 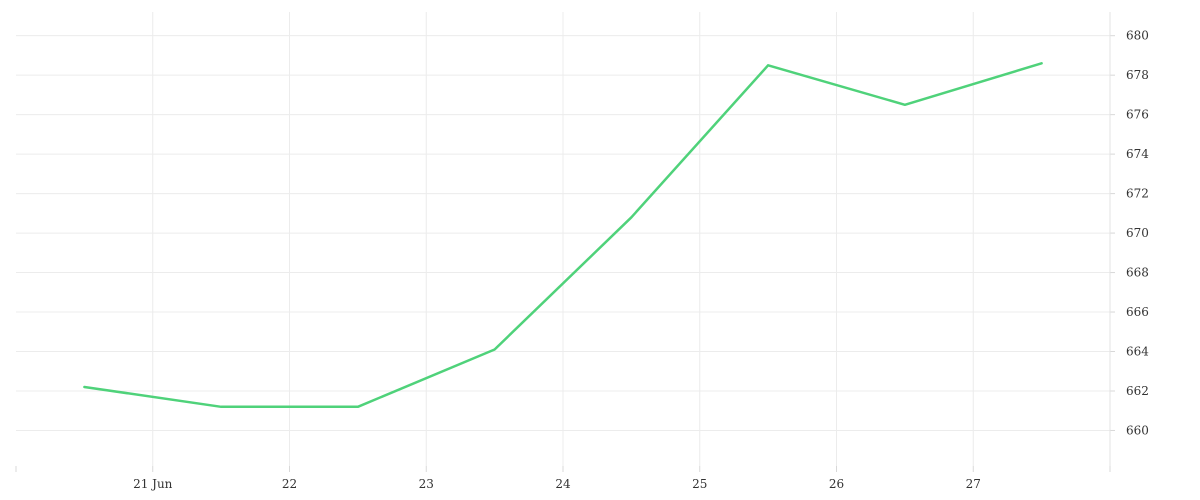 I want to click on y-tick-label: 670, so click(x=1137, y=233).